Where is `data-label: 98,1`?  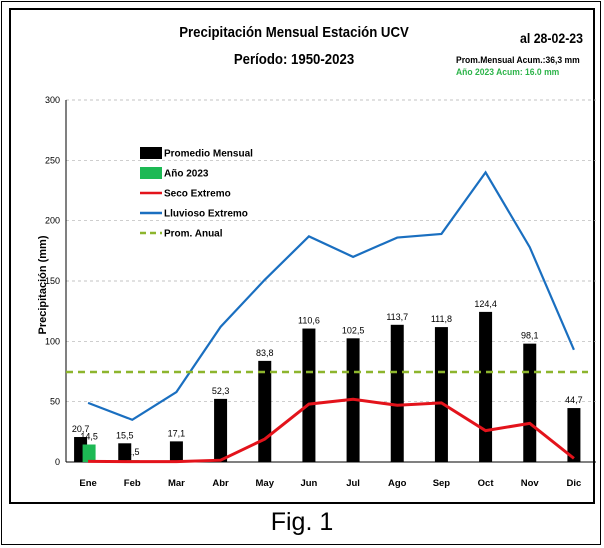 data-label: 98,1 is located at coordinates (530, 336).